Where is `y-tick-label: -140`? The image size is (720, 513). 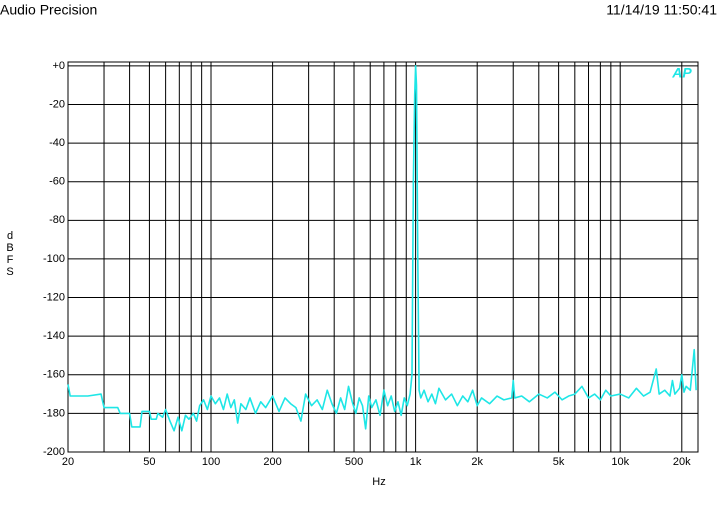 y-tick-label: -140 is located at coordinates (54, 336).